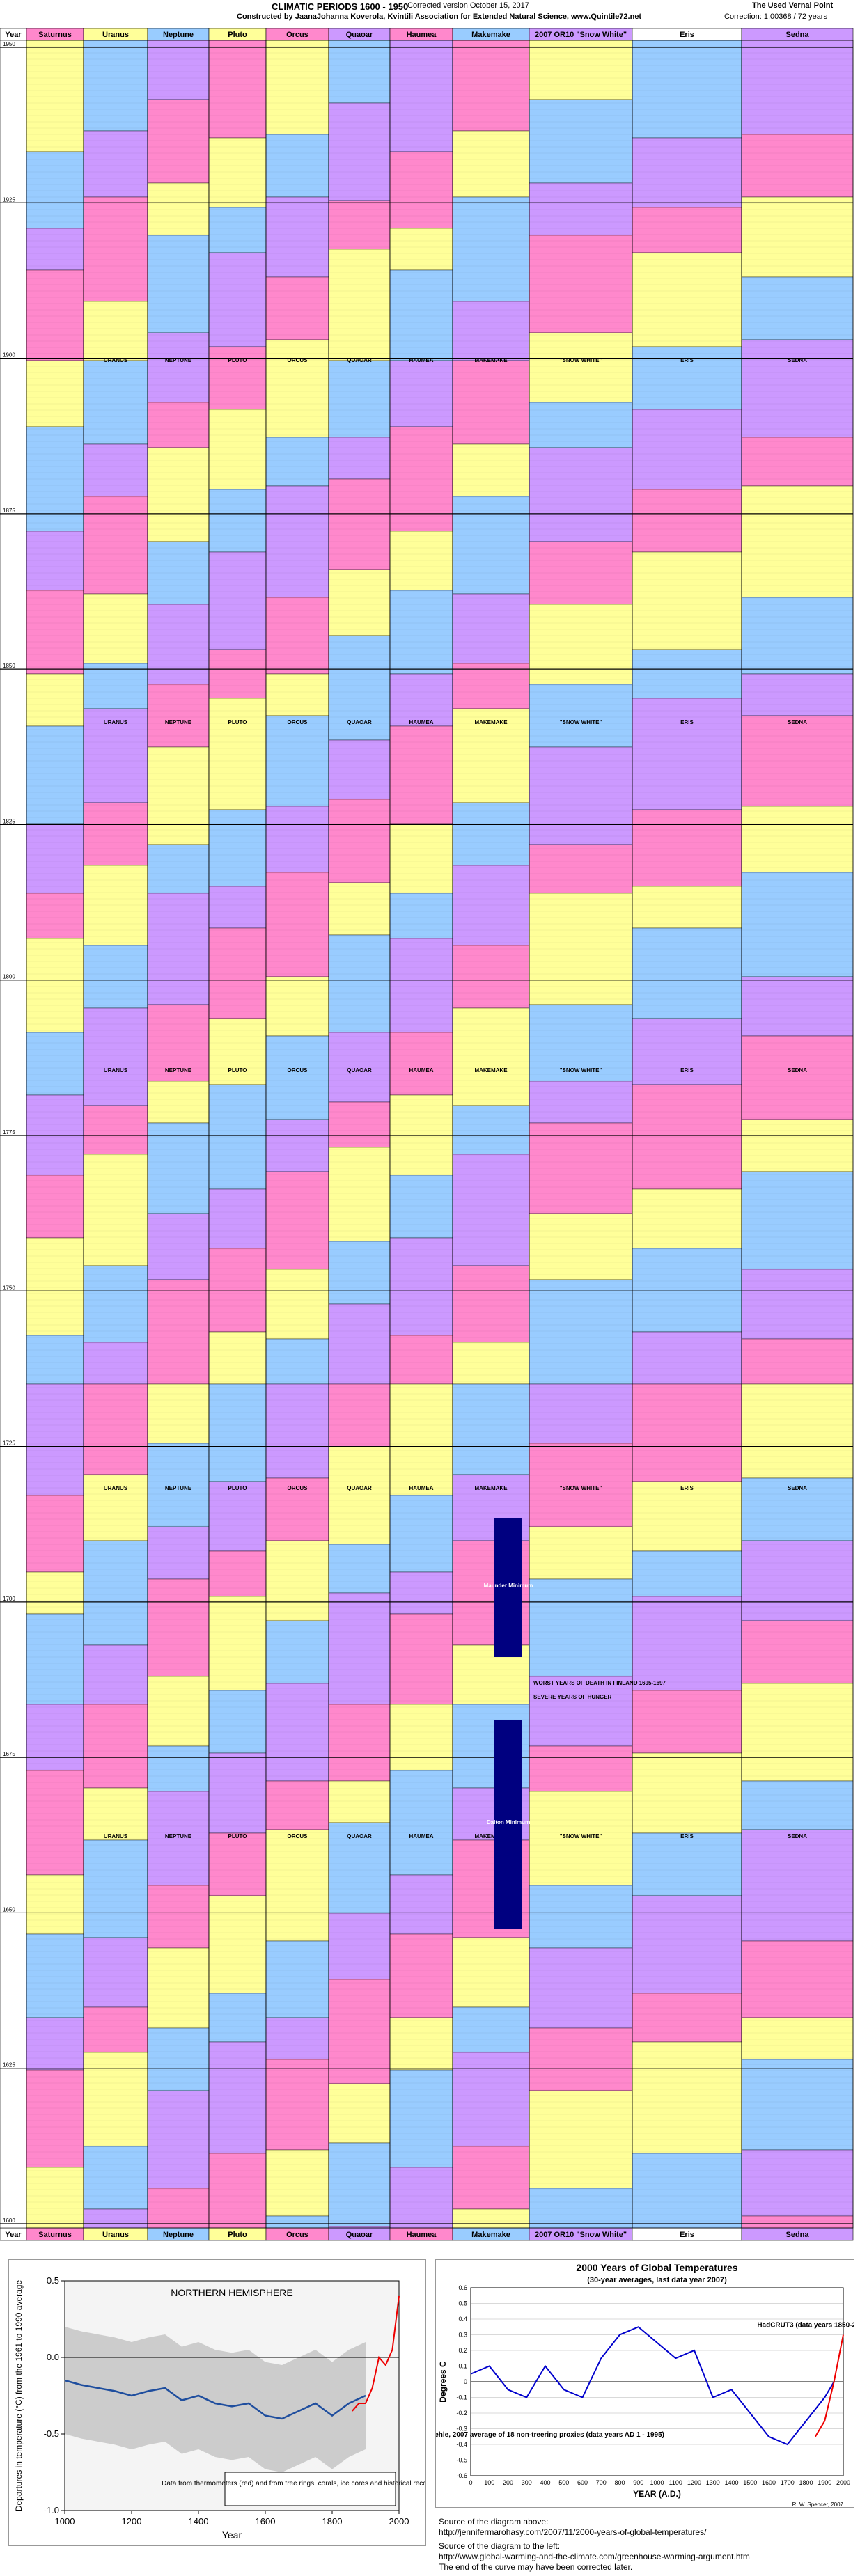  I want to click on loehle-series-line, so click(652, 2386).